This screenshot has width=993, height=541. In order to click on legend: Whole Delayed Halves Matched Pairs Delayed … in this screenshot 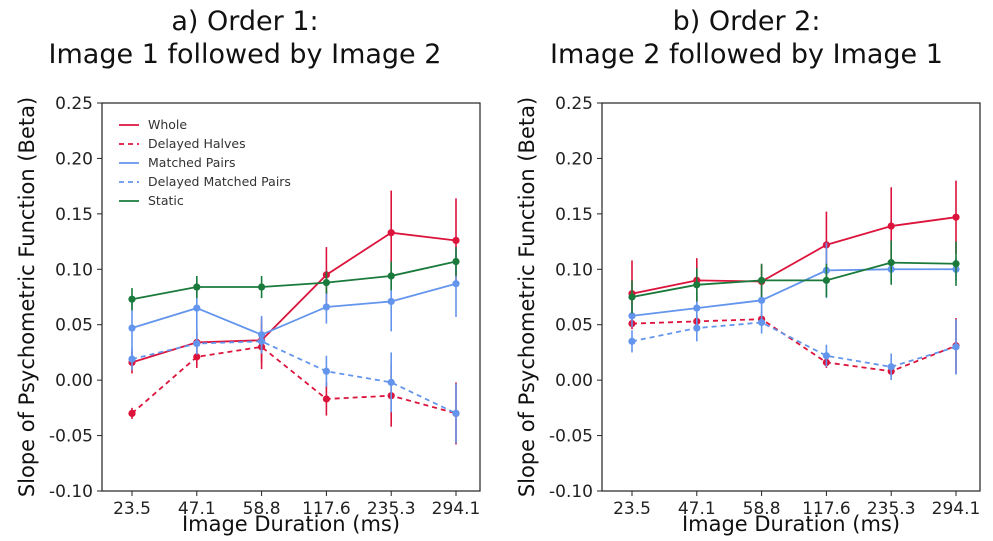, I will do `click(205, 162)`.